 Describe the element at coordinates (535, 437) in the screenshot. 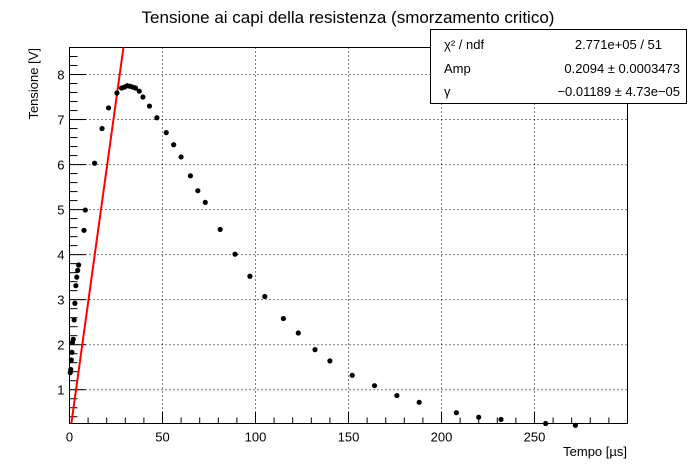

I see `x-tick-label: 250` at that location.